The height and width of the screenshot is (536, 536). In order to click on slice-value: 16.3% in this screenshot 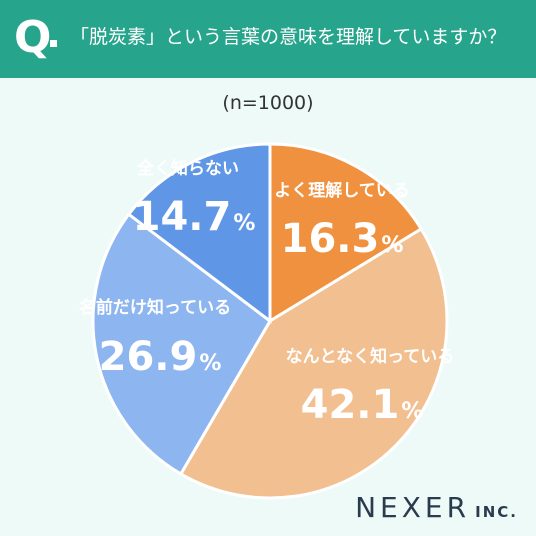, I will do `click(342, 239)`.